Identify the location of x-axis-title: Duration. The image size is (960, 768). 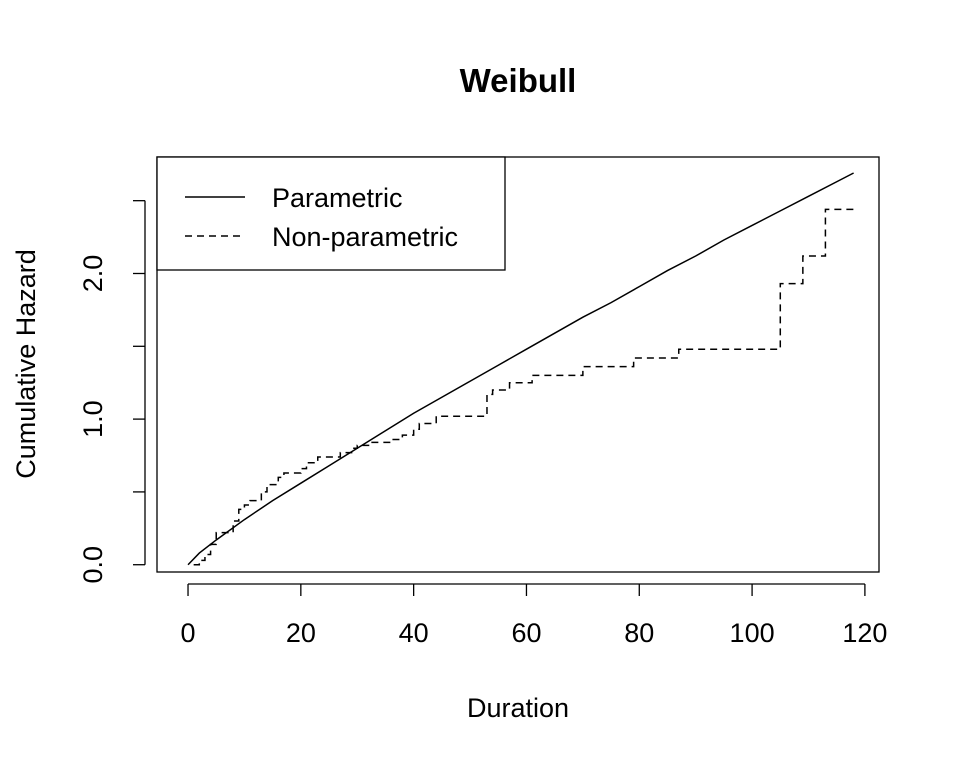
(518, 708).